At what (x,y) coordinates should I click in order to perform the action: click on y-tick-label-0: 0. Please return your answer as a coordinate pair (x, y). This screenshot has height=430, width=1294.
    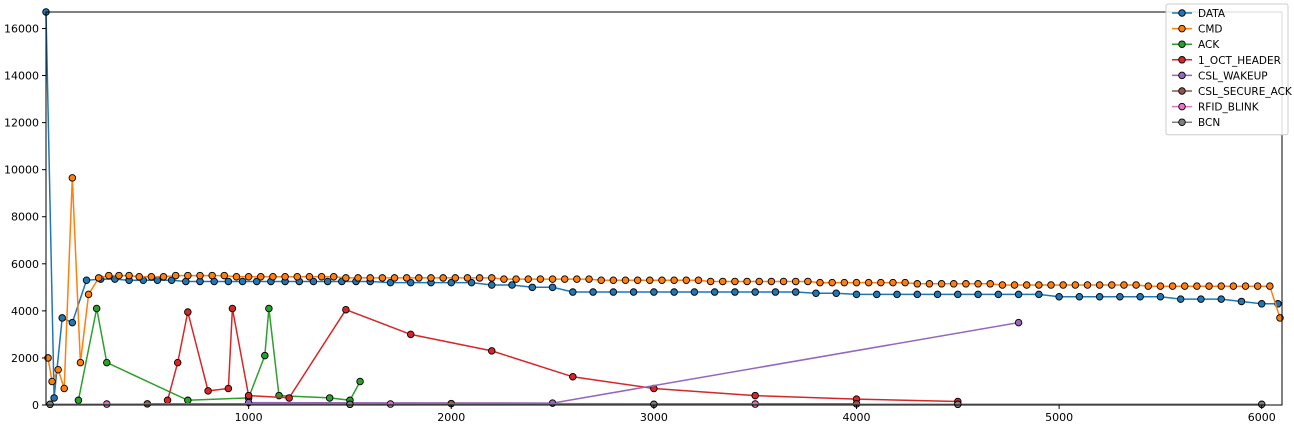
    Looking at the image, I should click on (35, 405).